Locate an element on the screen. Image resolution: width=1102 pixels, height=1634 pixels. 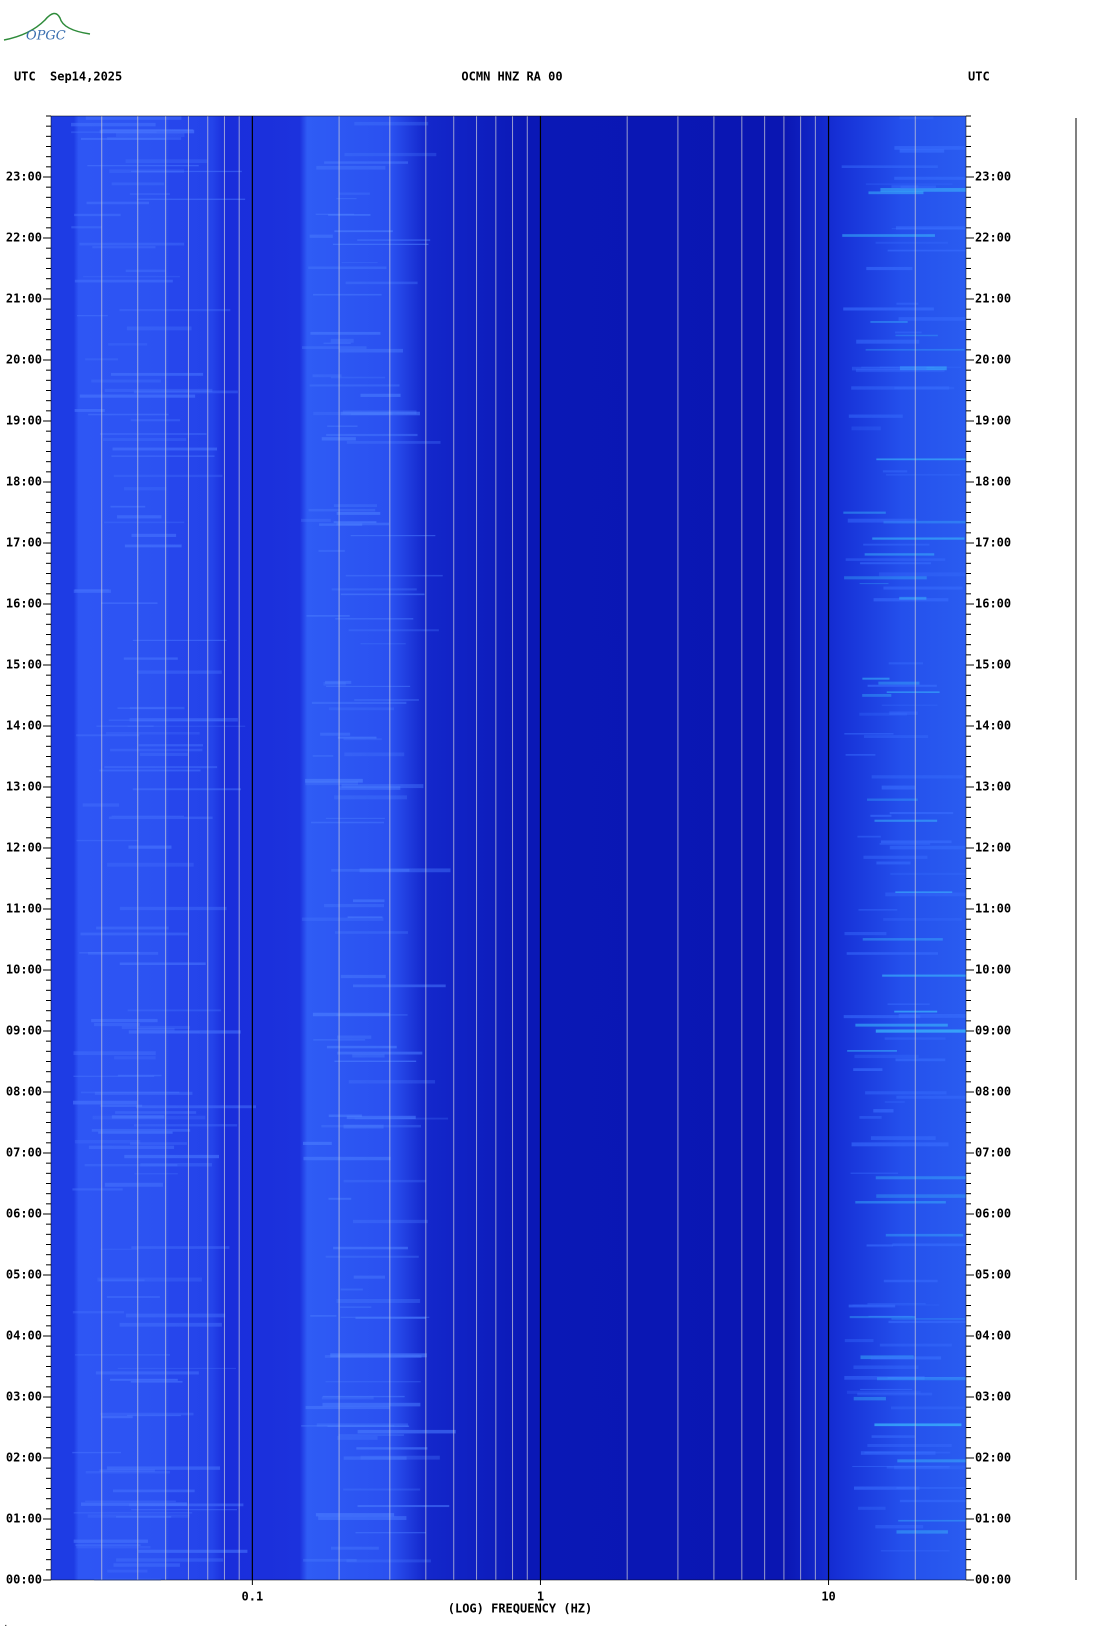
y-tick-label: 17:00 is located at coordinates (993, 543).